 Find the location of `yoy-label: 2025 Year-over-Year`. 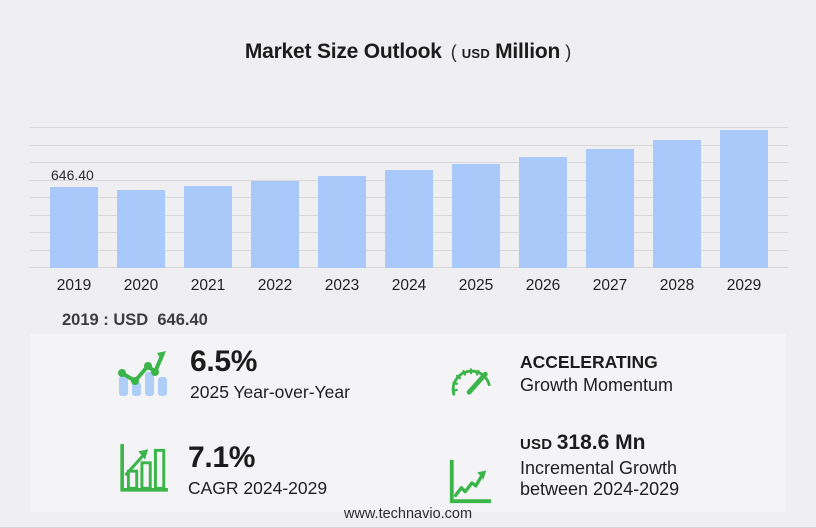

yoy-label: 2025 Year-over-Year is located at coordinates (270, 392).